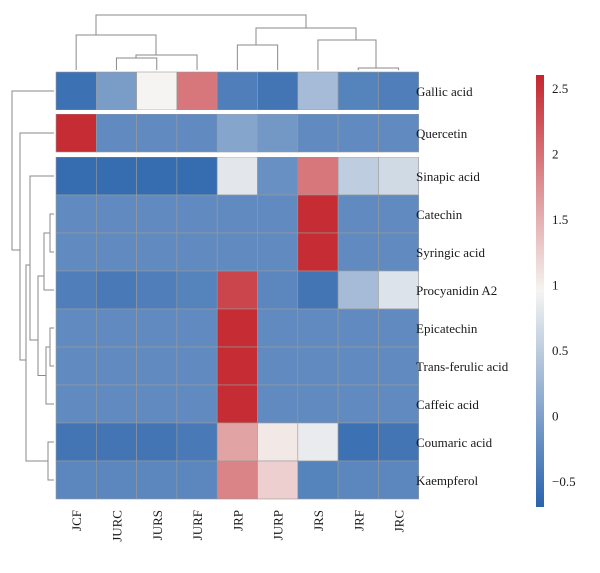  I want to click on row-group-gap, so click(237, 112).